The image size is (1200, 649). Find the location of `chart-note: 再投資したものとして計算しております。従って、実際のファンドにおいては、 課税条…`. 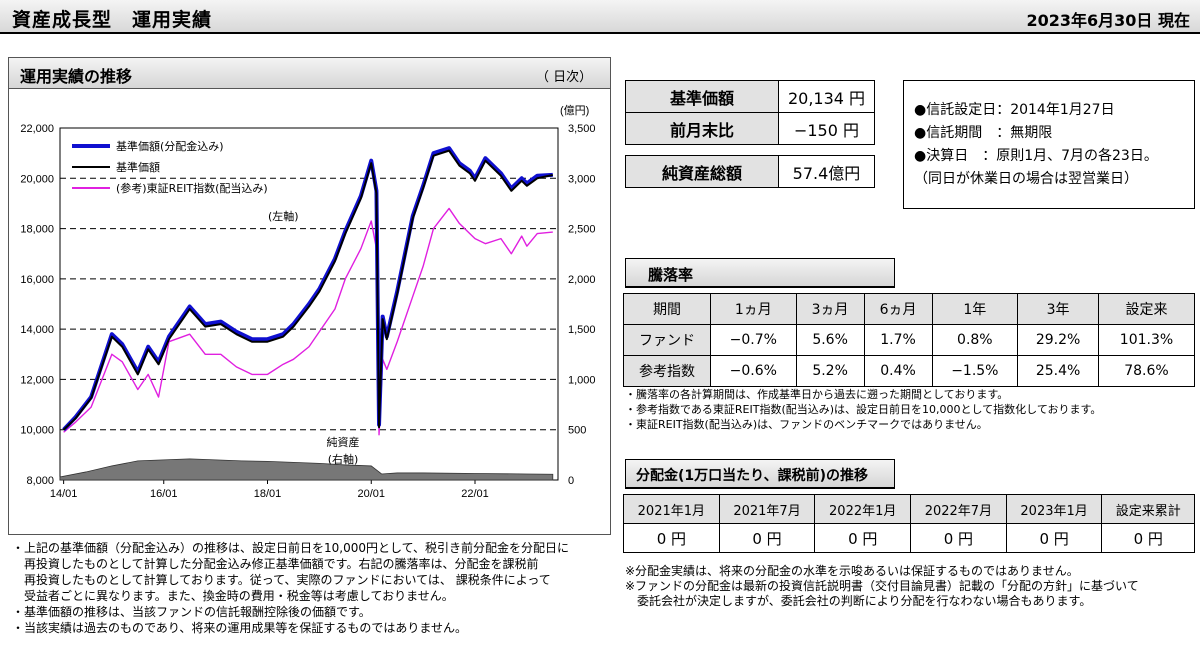

chart-note: 再投資したものとして計算しております。従って、実際のファンドにおいては、 課税条… is located at coordinates (281, 580).